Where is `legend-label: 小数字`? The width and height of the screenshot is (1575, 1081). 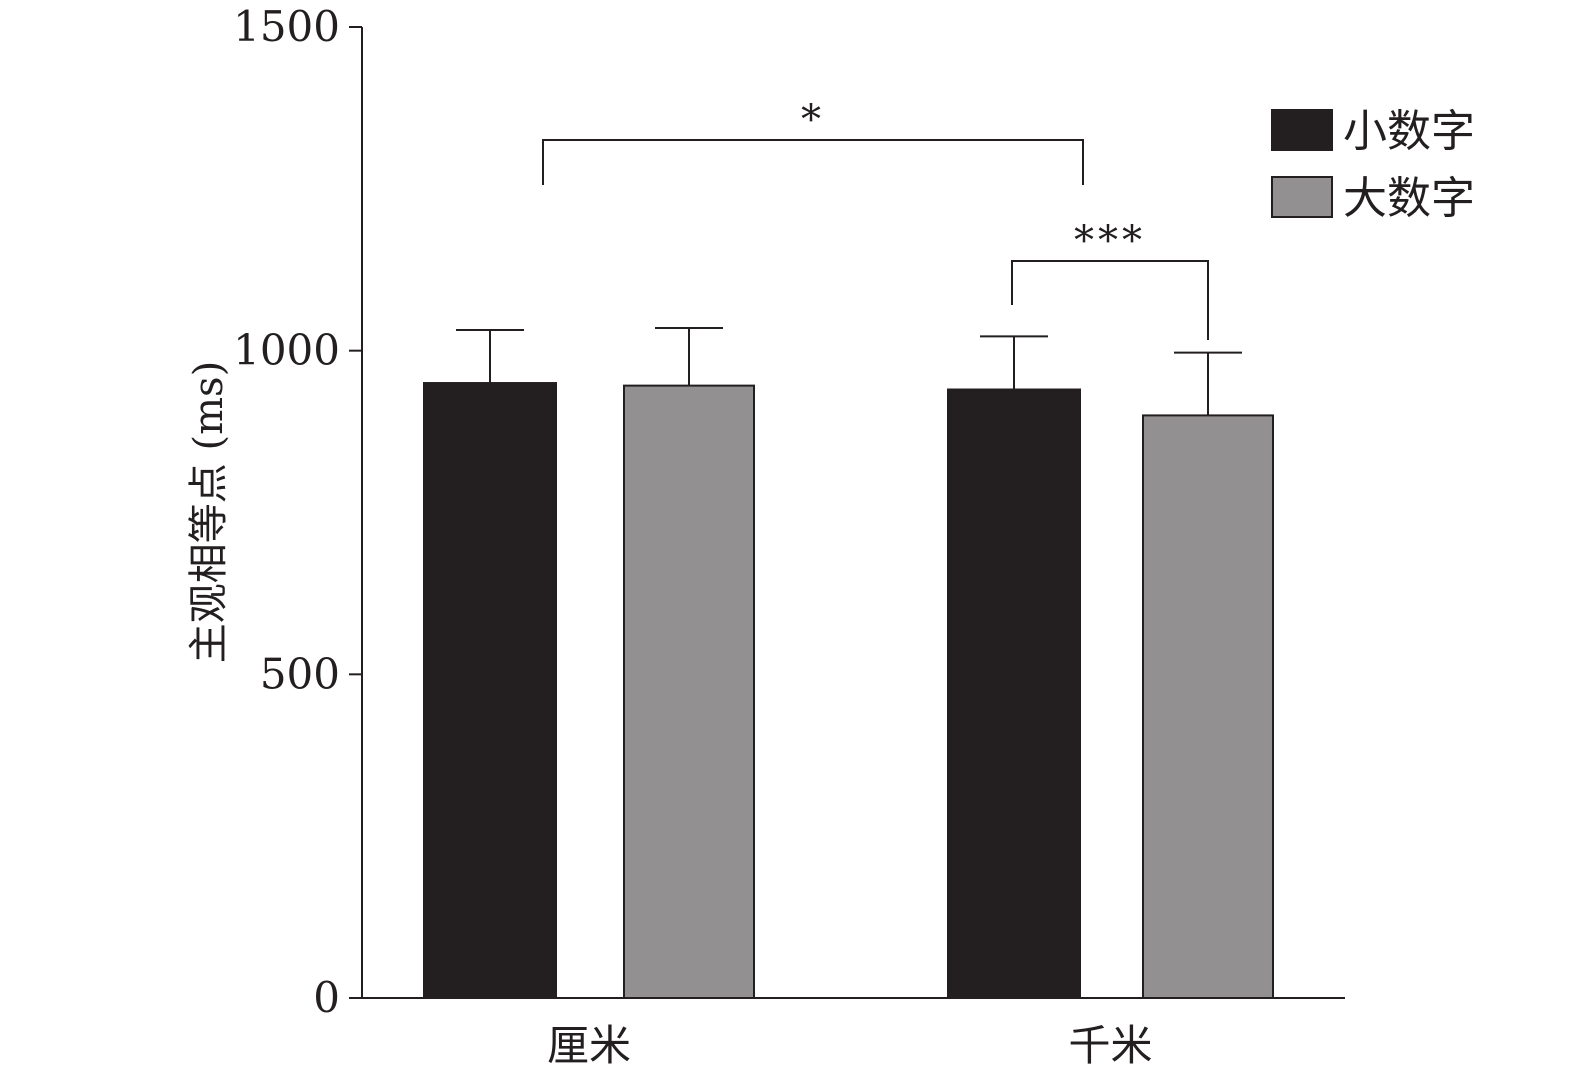 legend-label: 小数字 is located at coordinates (1409, 131).